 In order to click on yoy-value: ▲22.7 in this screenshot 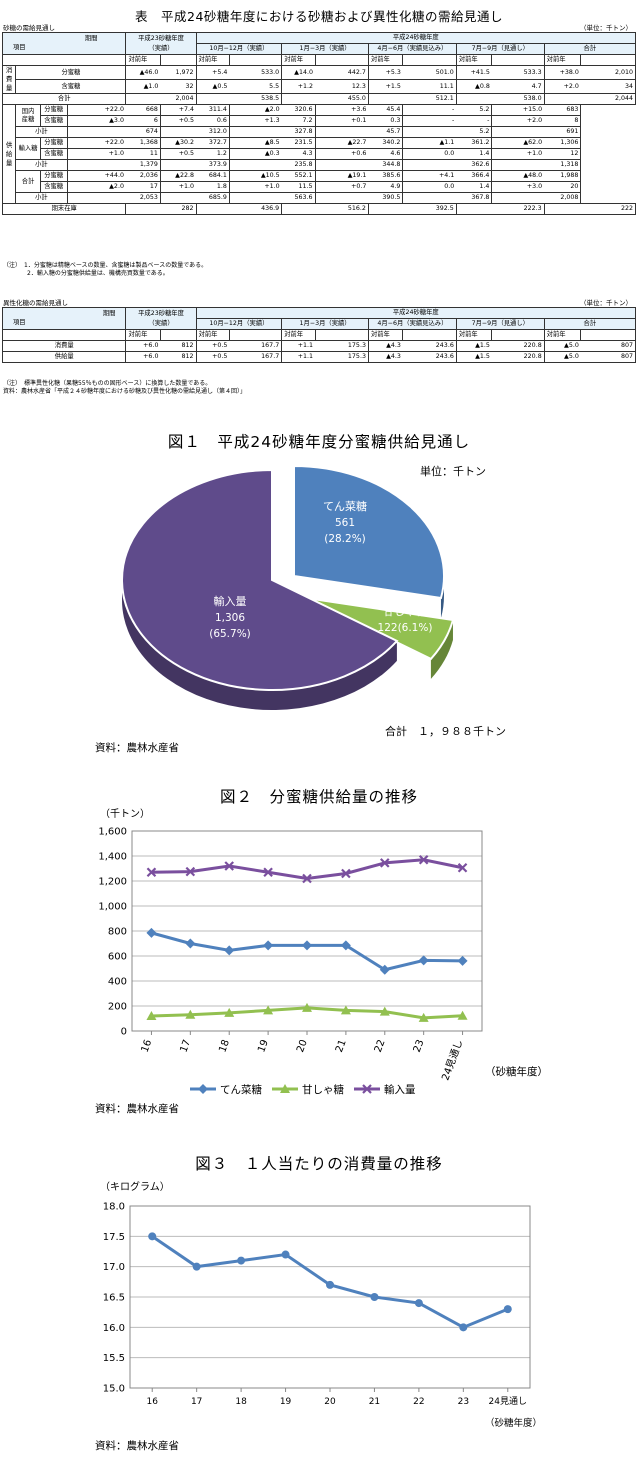, I will do `click(341, 143)`.